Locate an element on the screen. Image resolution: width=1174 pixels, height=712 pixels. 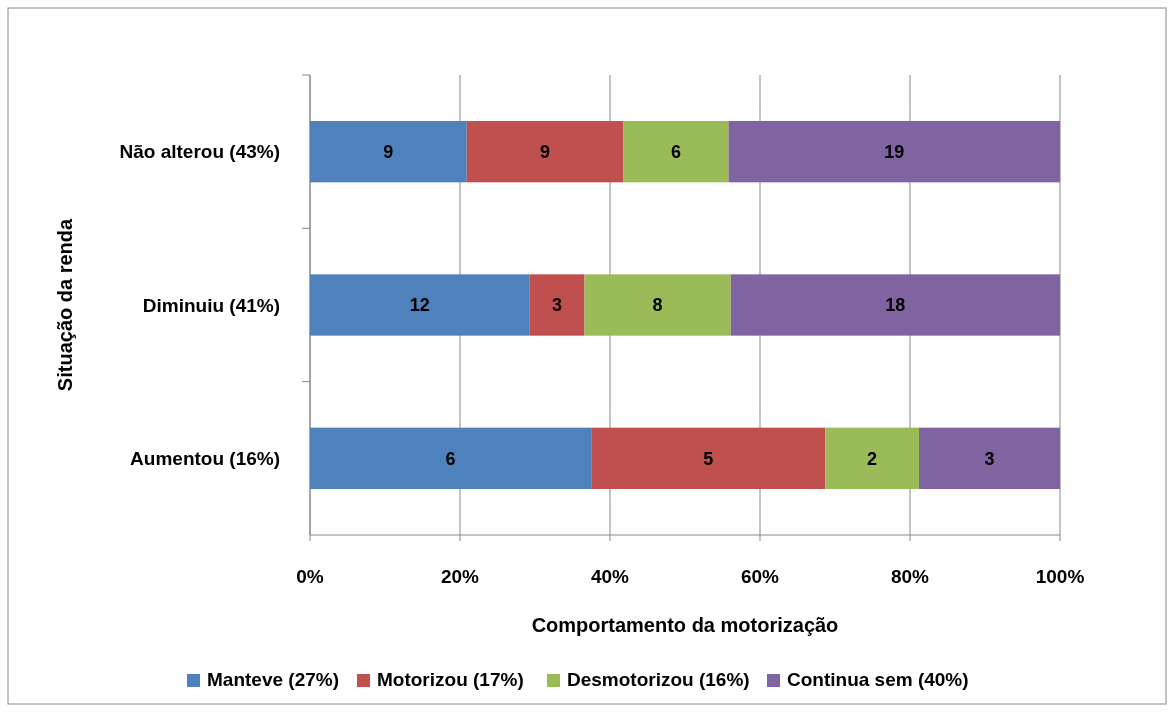
annotation: 8 is located at coordinates (657, 305).